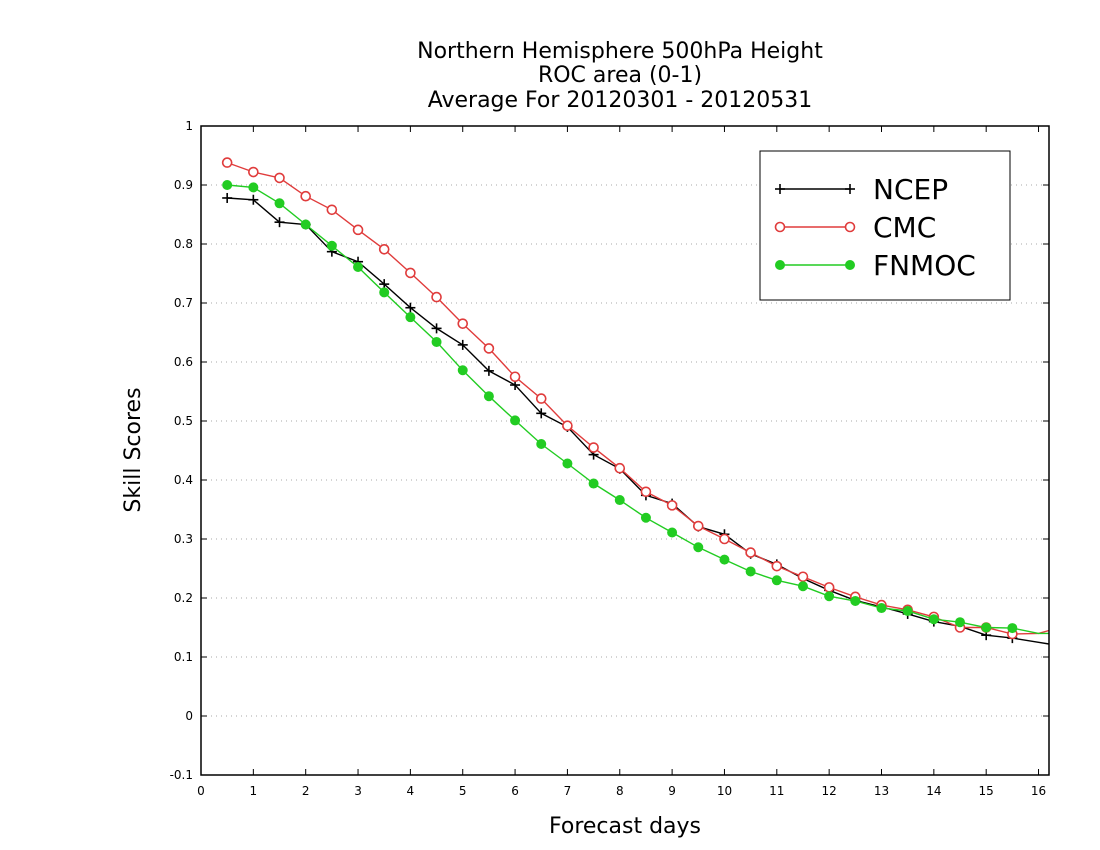 The image size is (1100, 850). What do you see at coordinates (620, 100) in the screenshot?
I see `title-line-3: Average For 20120301 - 20120531` at bounding box center [620, 100].